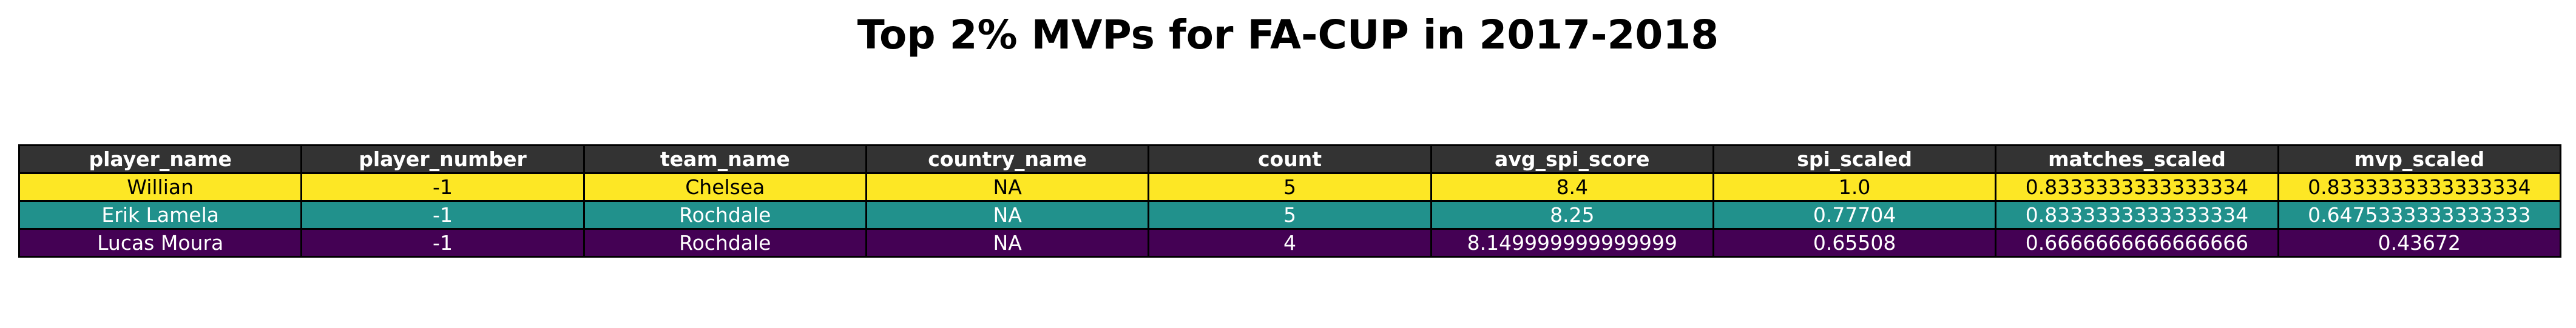 This screenshot has width=2576, height=328. I want to click on column-header-spi-scaled: spi_scaled, so click(1854, 159).